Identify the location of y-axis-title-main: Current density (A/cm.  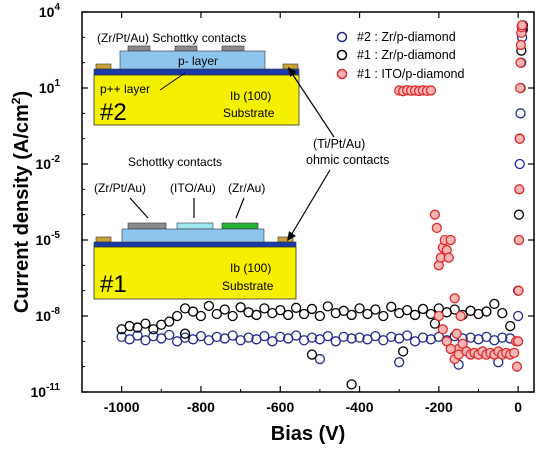
(22, 208).